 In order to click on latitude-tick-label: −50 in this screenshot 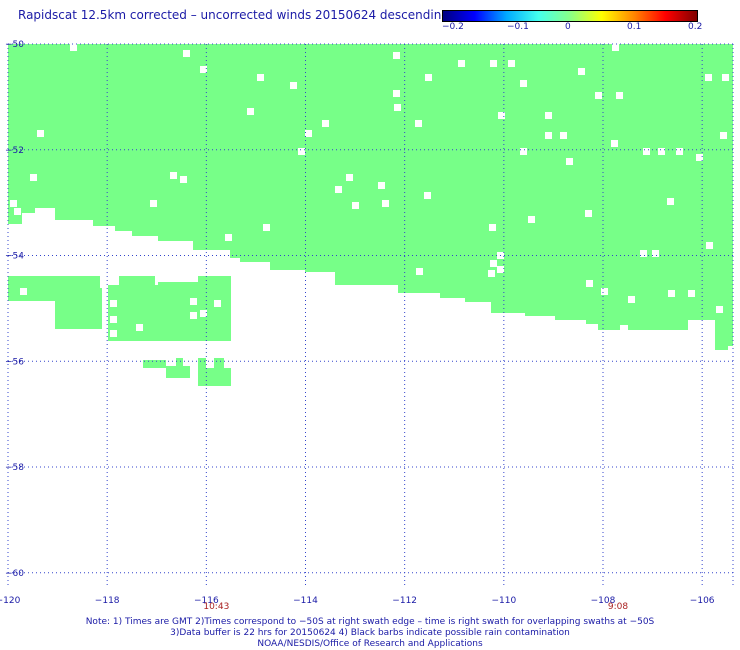, I will do `click(14, 45)`.